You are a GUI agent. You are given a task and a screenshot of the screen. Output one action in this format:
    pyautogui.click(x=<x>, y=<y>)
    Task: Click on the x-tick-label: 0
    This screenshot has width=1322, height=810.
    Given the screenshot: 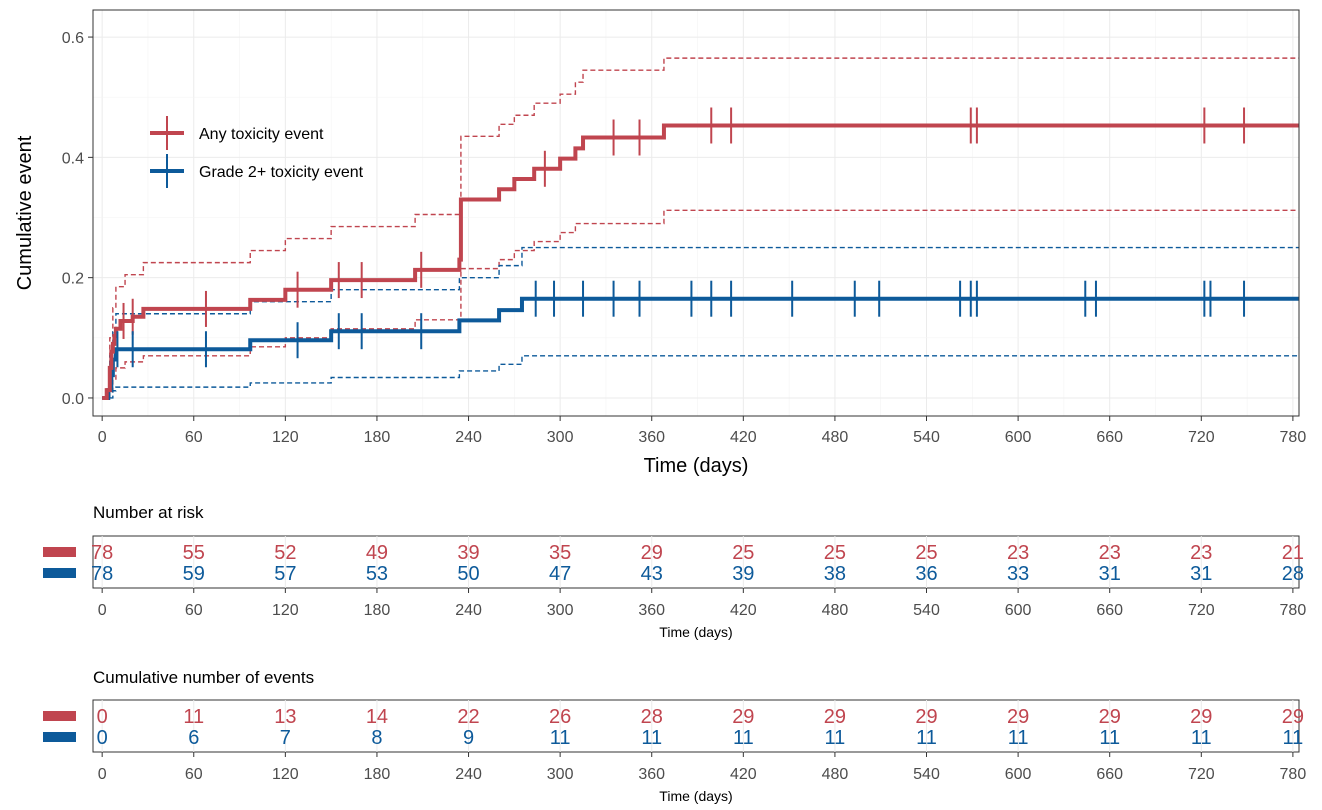 What is the action you would take?
    pyautogui.click(x=102, y=437)
    